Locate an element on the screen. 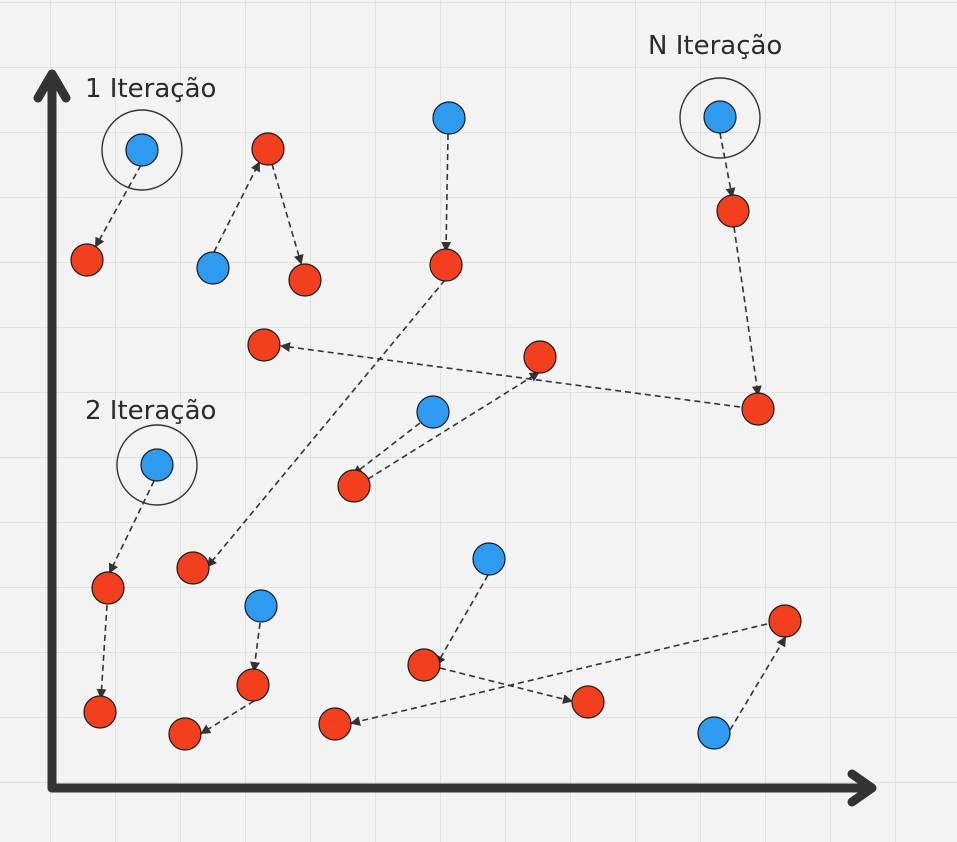  x-axis-arrowhead is located at coordinates (862, 788).